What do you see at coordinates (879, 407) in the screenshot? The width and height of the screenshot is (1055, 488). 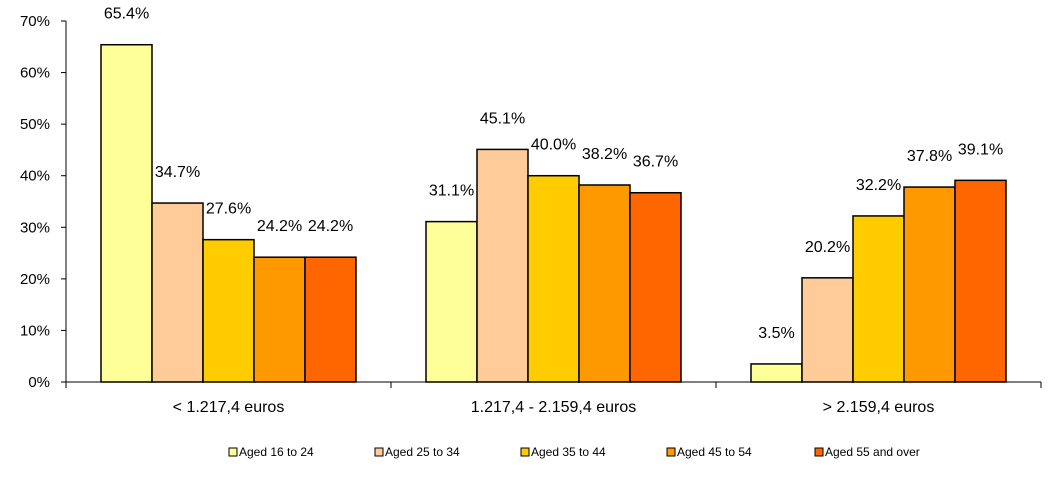 I see `x-category-label: > 2.159,4 euros` at bounding box center [879, 407].